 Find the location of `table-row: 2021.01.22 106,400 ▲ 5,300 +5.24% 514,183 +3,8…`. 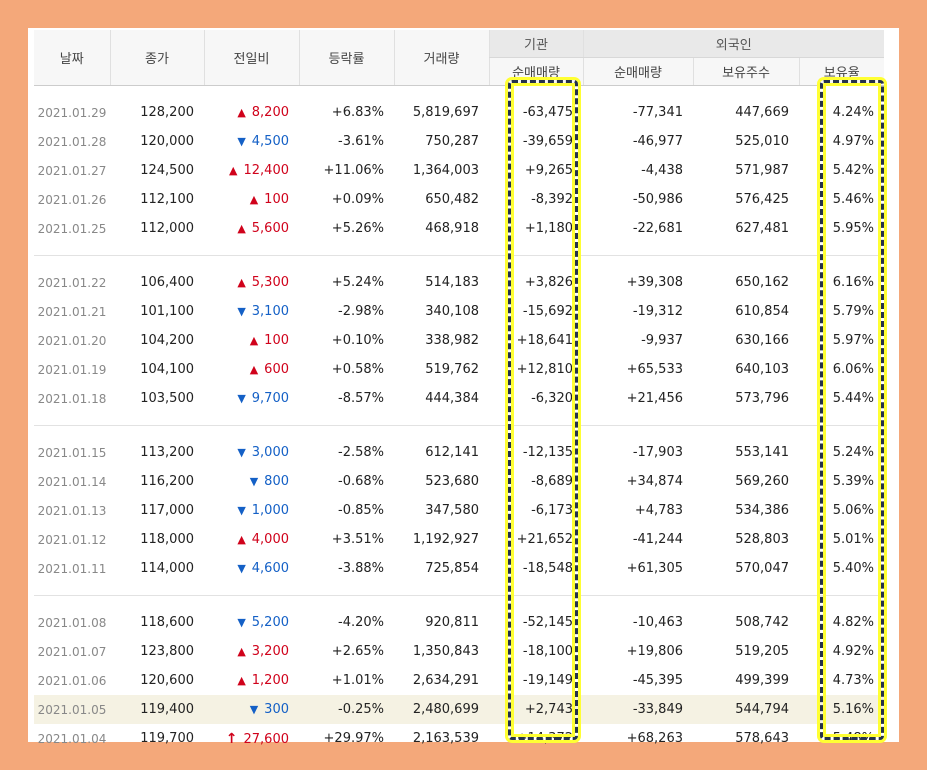

table-row: 2021.01.22 106,400 ▲ 5,300 +5.24% 514,183 +3,8… is located at coordinates (459, 282).